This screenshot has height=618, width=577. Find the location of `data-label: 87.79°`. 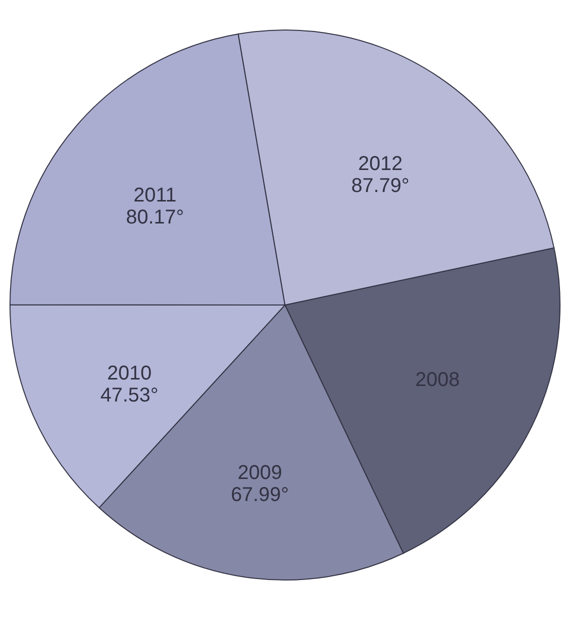

data-label: 87.79° is located at coordinates (380, 186).